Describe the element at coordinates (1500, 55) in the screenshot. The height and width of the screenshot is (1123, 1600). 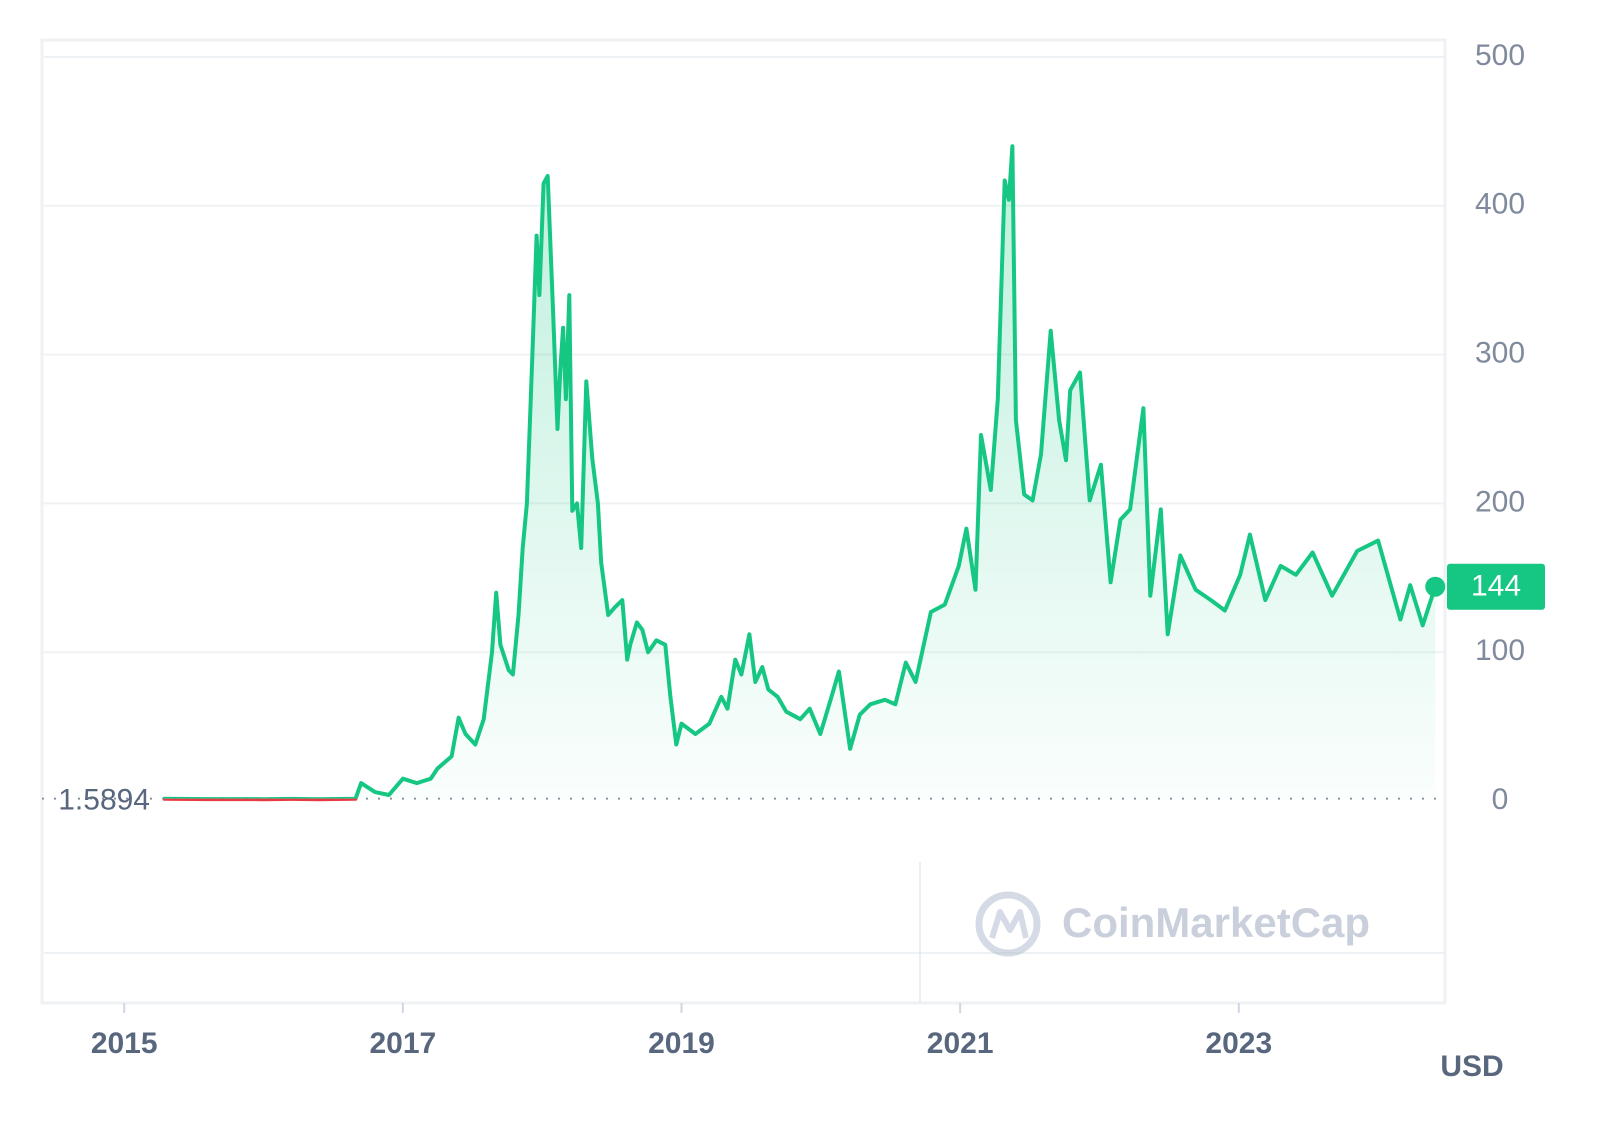
I see `y-tick-label: 500` at that location.